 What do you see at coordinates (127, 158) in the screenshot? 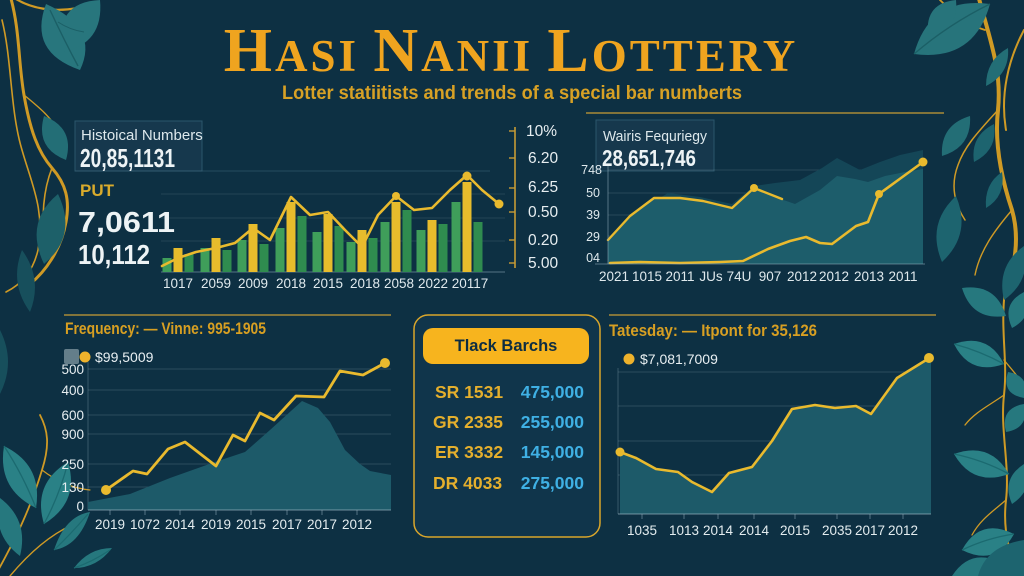
I see `svg-text: 20,85,1131` at bounding box center [127, 158].